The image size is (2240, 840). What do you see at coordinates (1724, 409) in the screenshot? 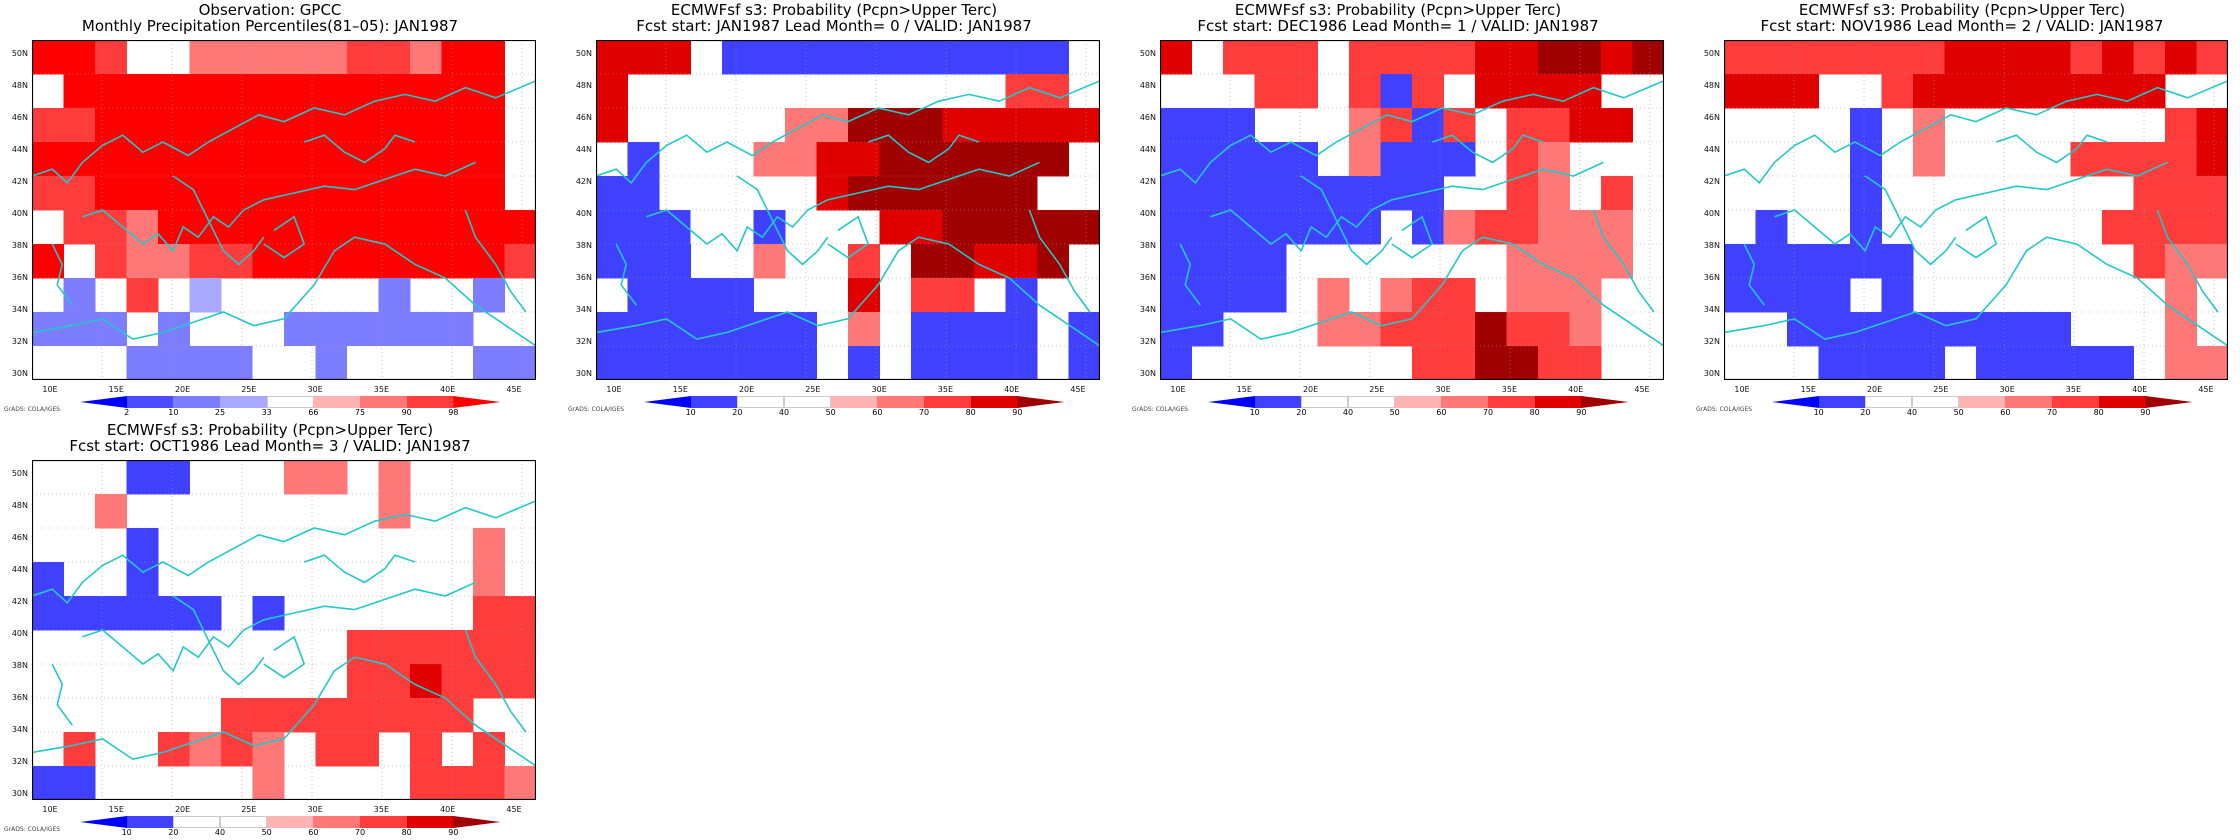
I see `credit-label: GrADS: COLA/IGES` at bounding box center [1724, 409].